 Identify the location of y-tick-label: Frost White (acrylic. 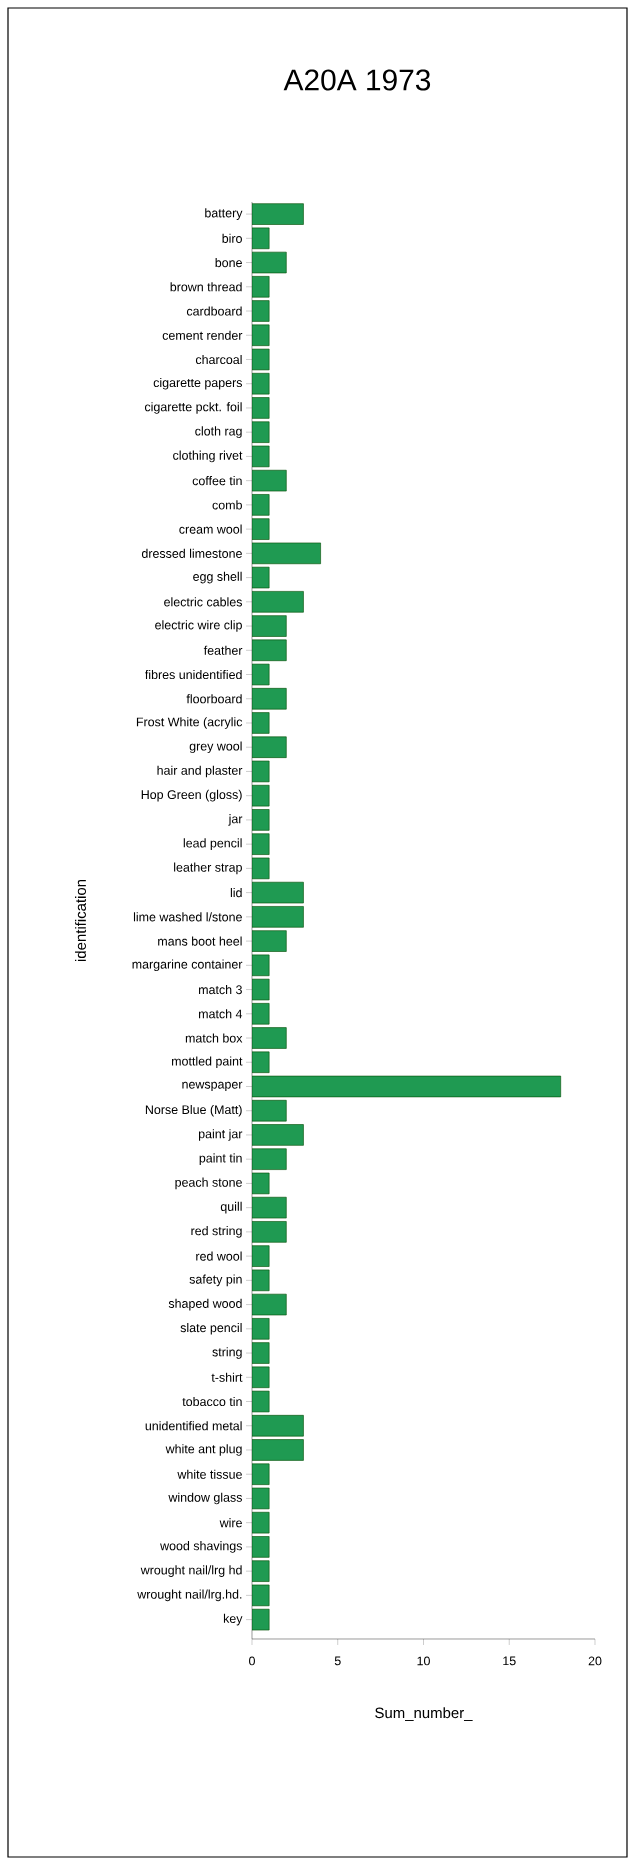
(189, 723).